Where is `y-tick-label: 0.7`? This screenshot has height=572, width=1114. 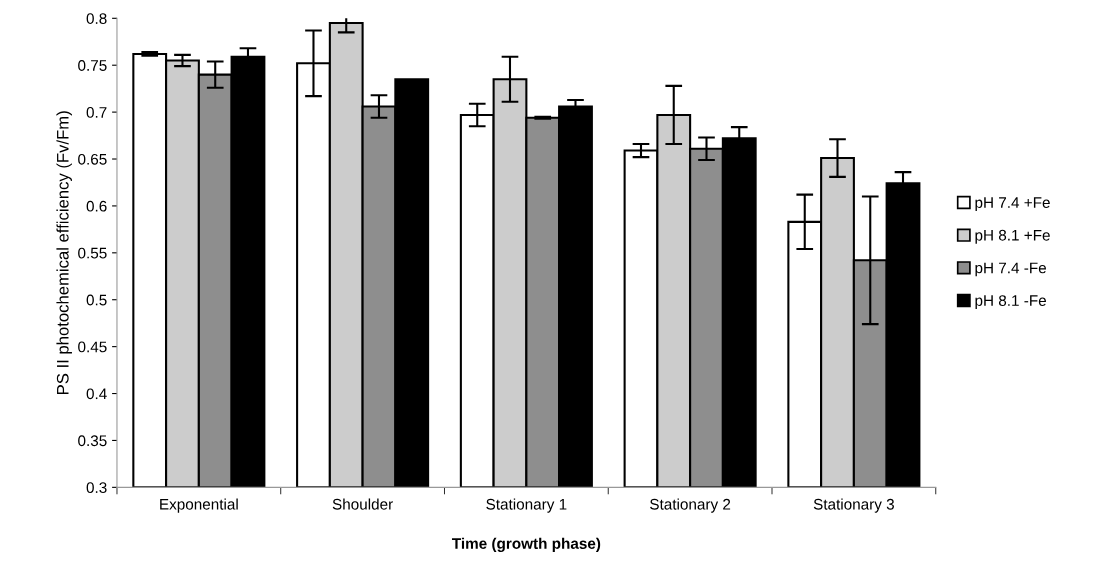 y-tick-label: 0.7 is located at coordinates (96, 112).